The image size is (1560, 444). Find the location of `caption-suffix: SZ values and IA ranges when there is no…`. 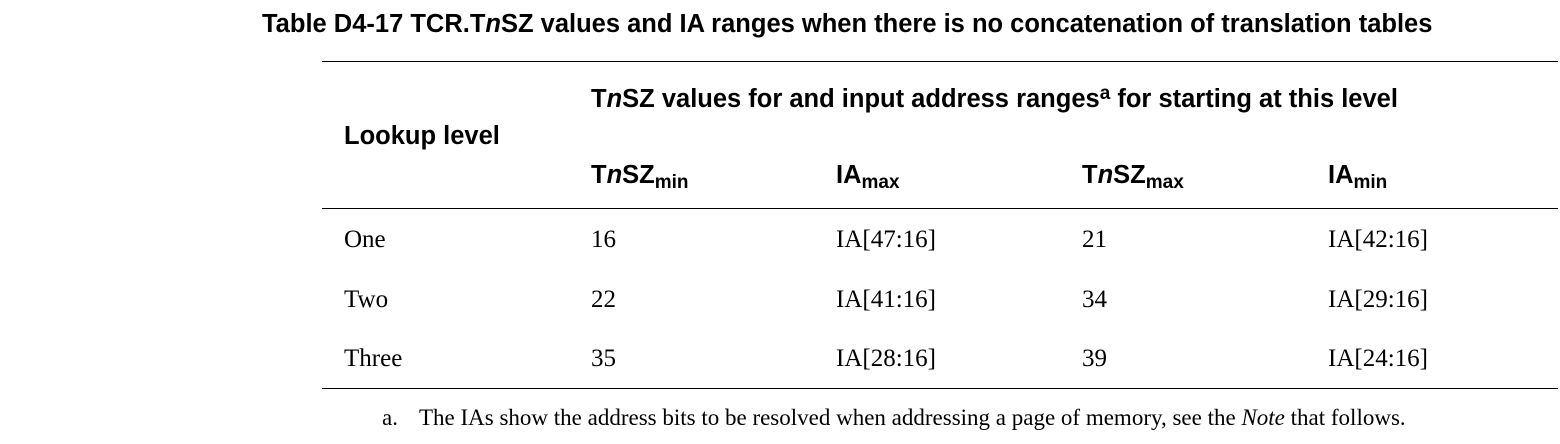

caption-suffix: SZ values and IA ranges when there is no… is located at coordinates (966, 24).